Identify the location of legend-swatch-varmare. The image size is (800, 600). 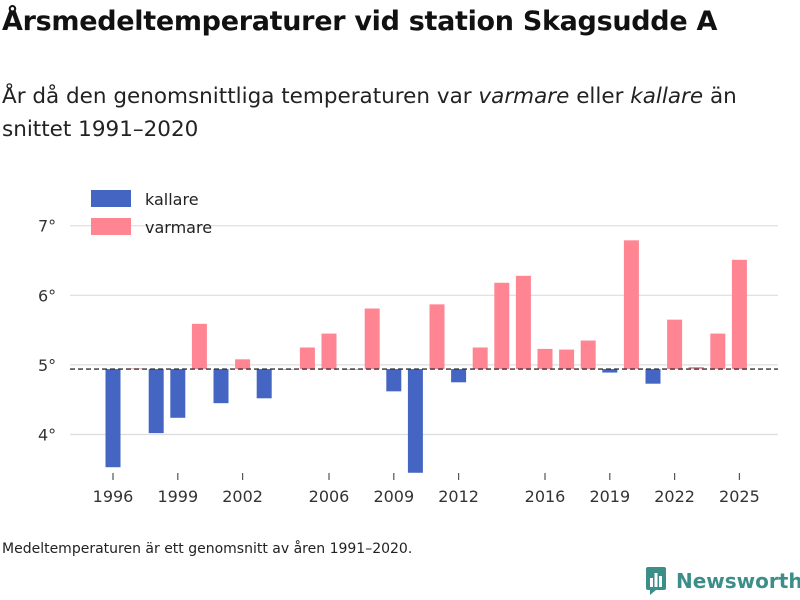
(111, 226).